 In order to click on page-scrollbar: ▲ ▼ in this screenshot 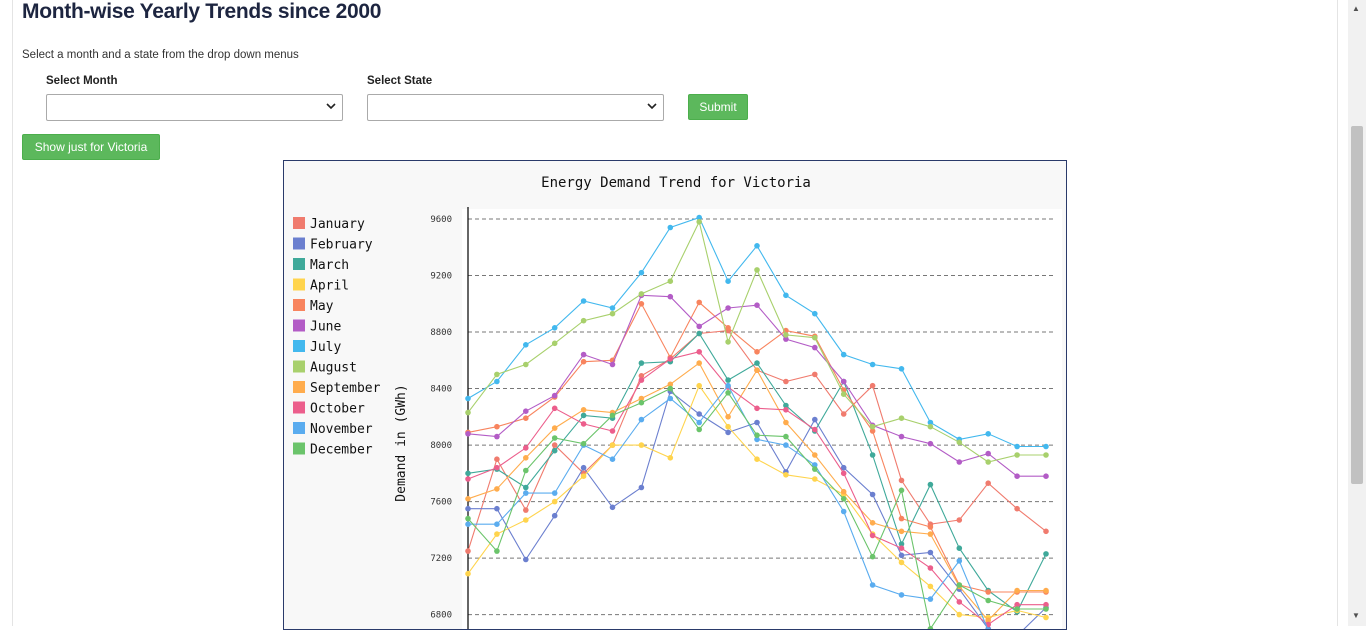, I will do `click(1357, 313)`.